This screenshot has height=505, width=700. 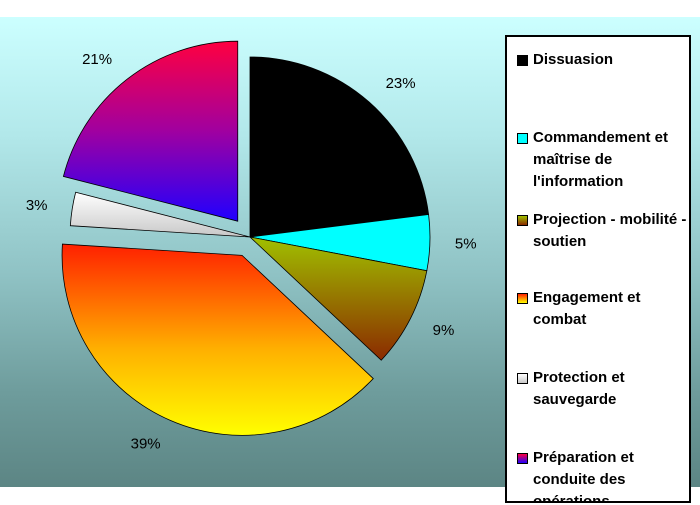 I want to click on pie-slice-projection-mobilite-soutien, so click(x=338, y=298).